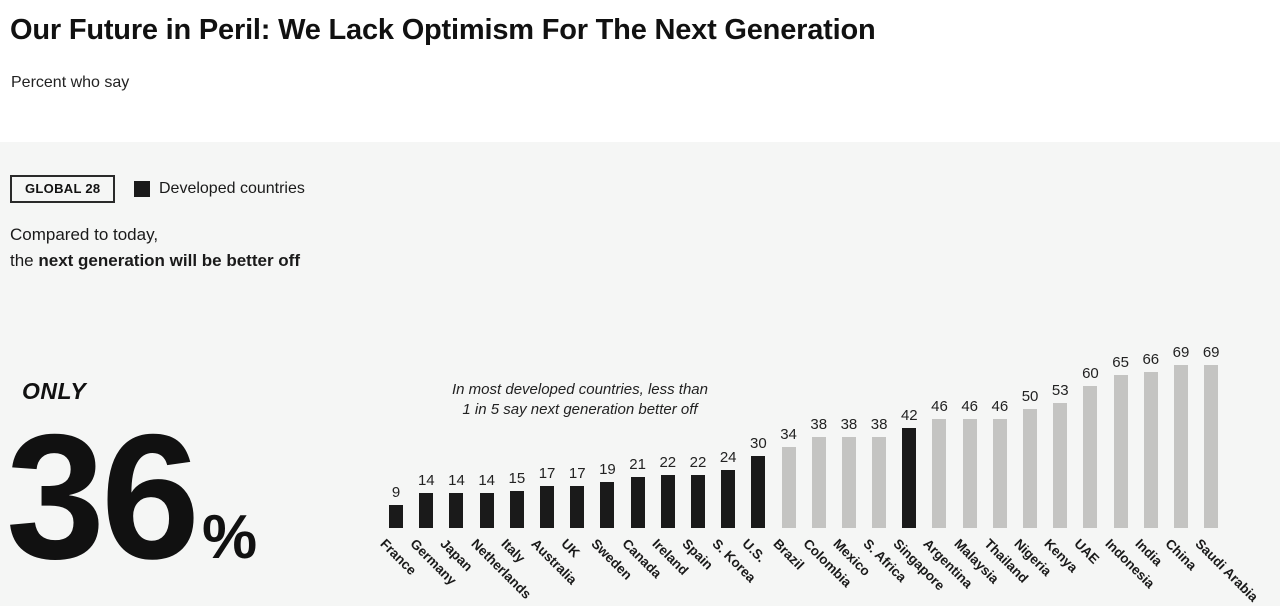 This screenshot has width=1280, height=606. What do you see at coordinates (103, 496) in the screenshot?
I see `stat-value: 36` at bounding box center [103, 496].